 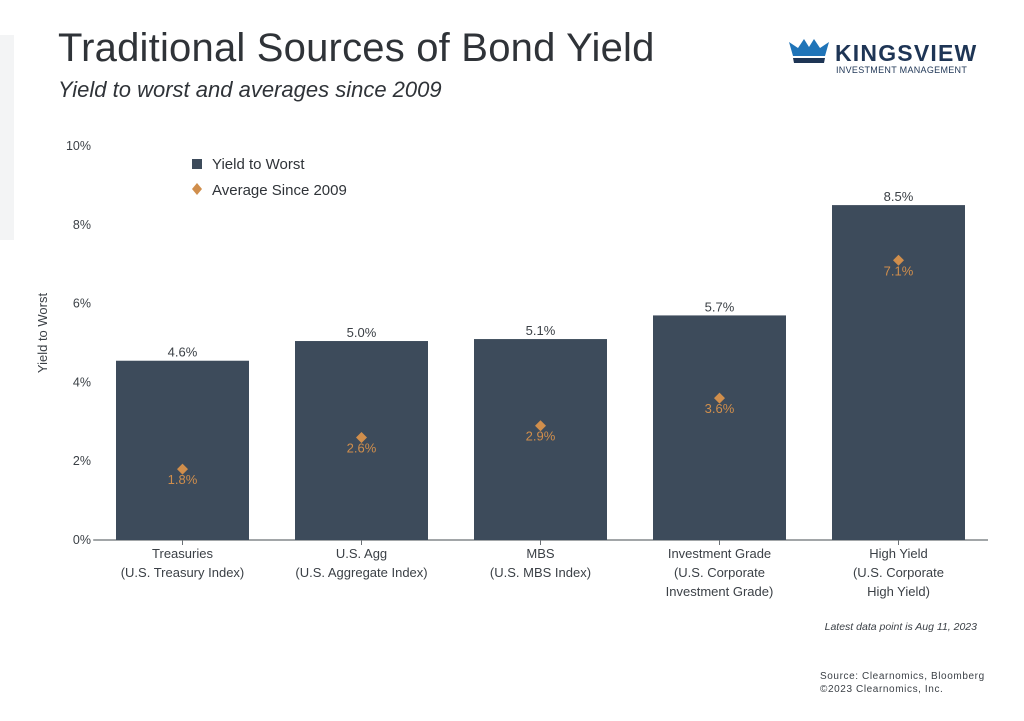 What do you see at coordinates (540, 553) in the screenshot?
I see `x-tick-label: MBS` at bounding box center [540, 553].